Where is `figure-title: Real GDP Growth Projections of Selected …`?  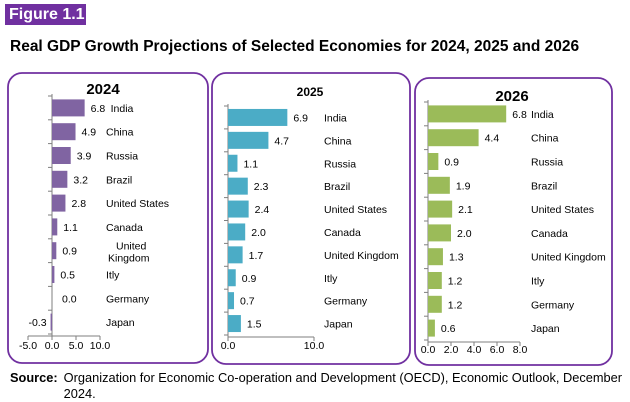 figure-title: Real GDP Growth Projections of Selected … is located at coordinates (295, 46).